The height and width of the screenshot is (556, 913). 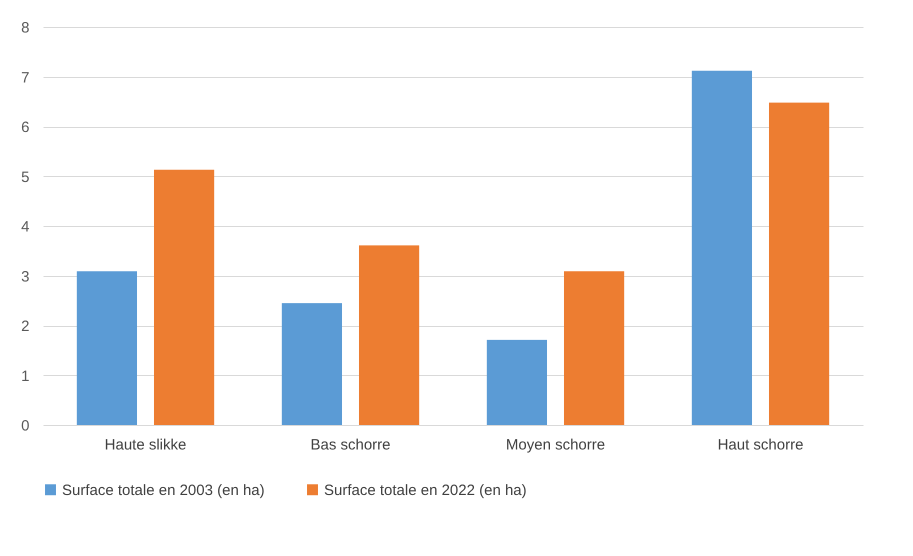 I want to click on x-tick-label: Moyen schorre, so click(x=556, y=445).